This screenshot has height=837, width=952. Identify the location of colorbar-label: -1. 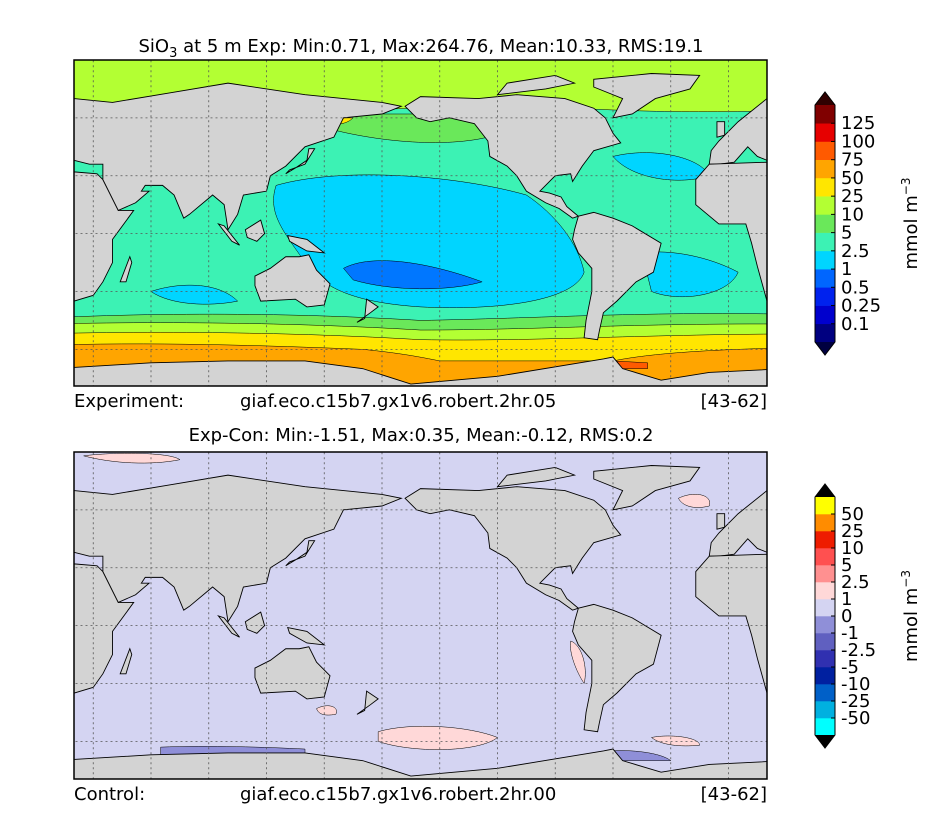
(850, 633).